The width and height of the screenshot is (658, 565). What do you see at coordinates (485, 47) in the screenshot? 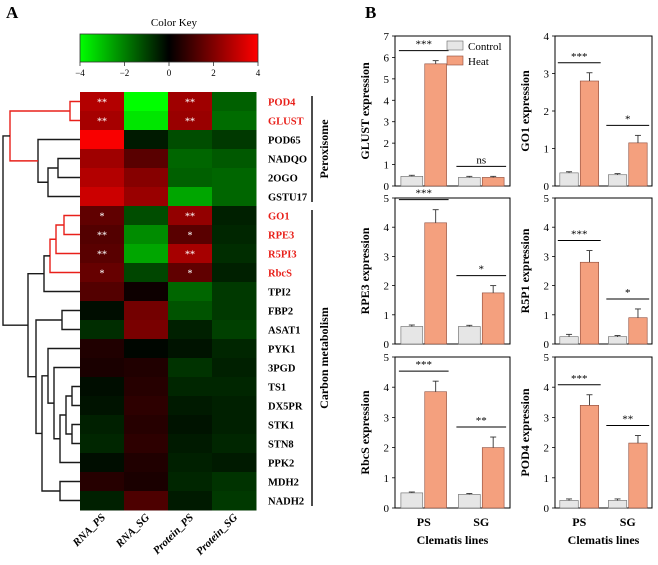
I see `legend-label-control: Control` at bounding box center [485, 47].